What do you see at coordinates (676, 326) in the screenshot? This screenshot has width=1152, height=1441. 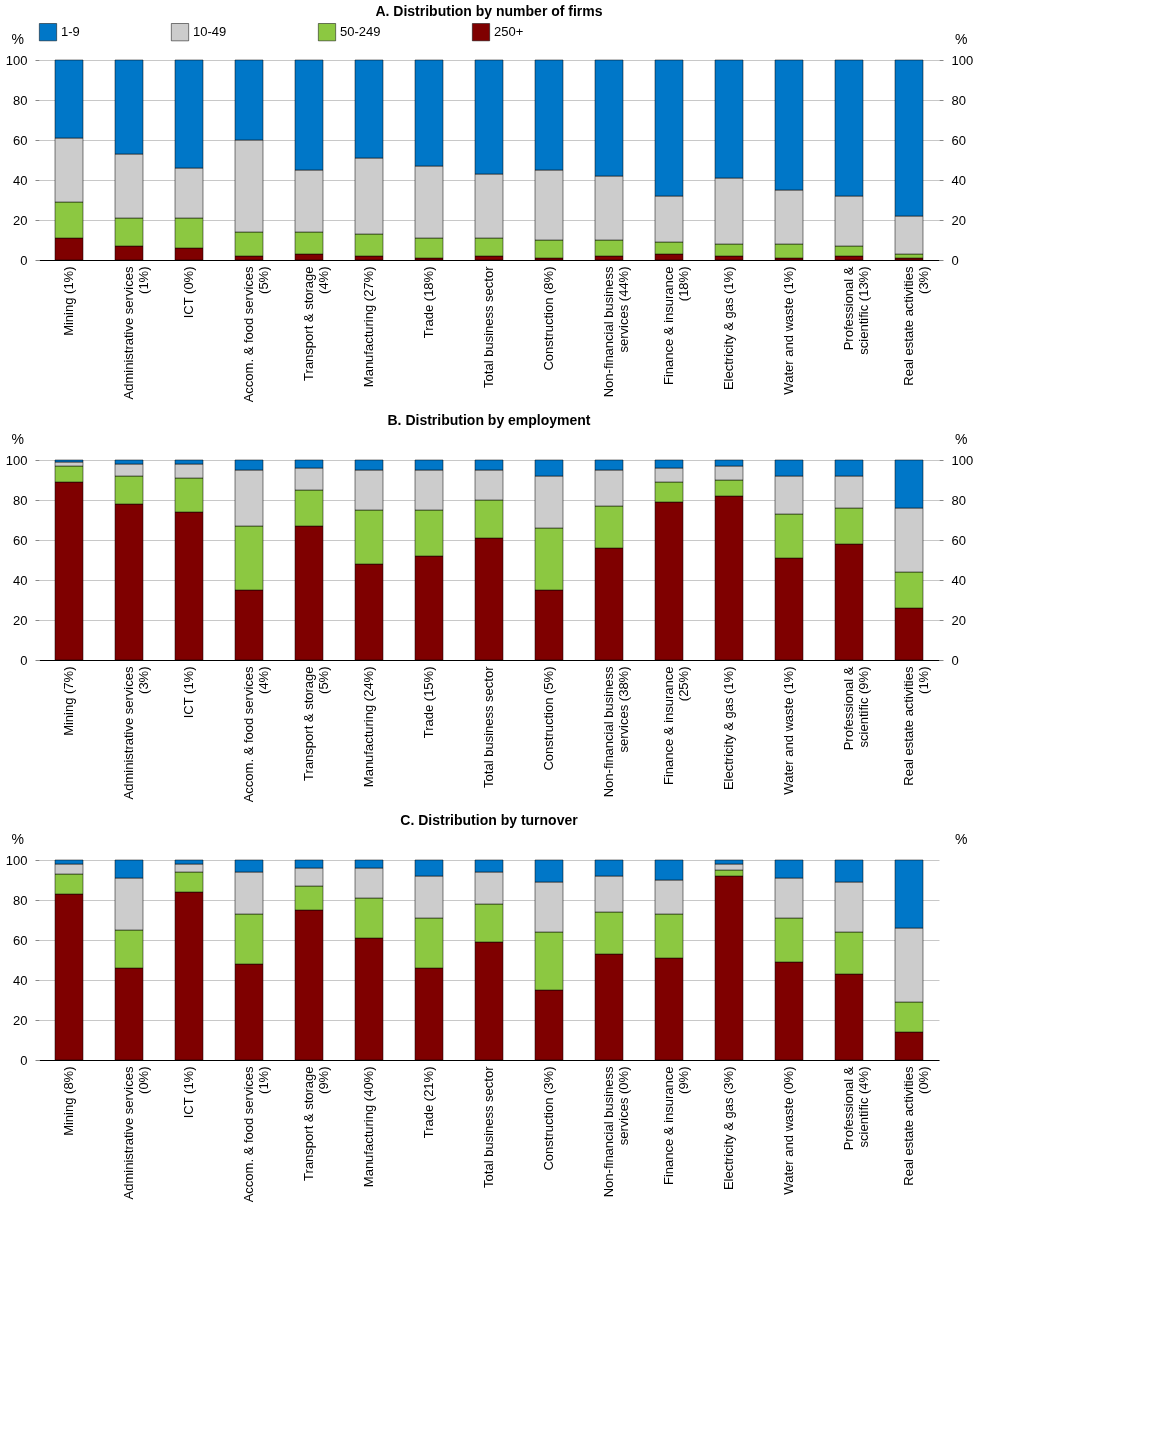 I see `x-tick-label: Finance & insurance (18%)` at bounding box center [676, 326].